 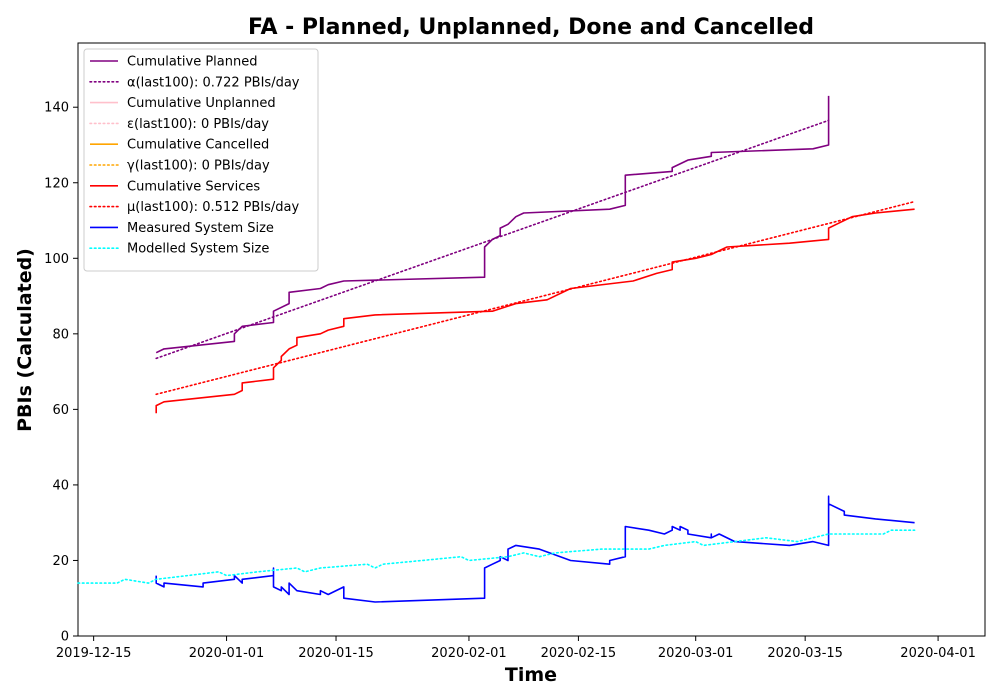 I want to click on x-tick-label: 2020-03-15, so click(x=805, y=653).